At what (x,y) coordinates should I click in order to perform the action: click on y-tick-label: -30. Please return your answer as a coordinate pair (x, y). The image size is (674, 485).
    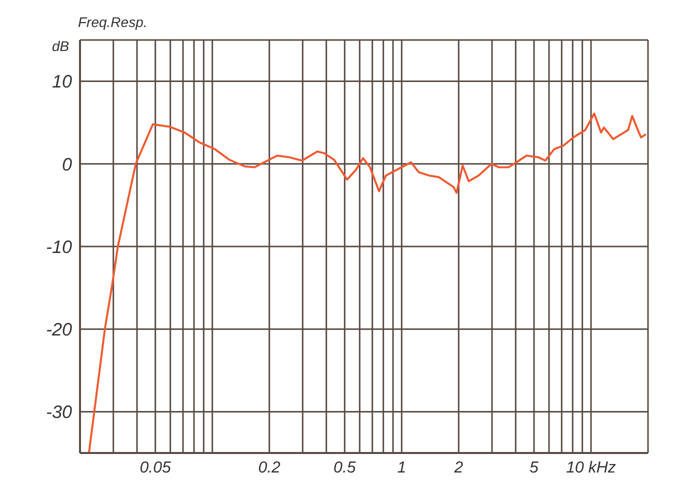
    Looking at the image, I should click on (59, 412).